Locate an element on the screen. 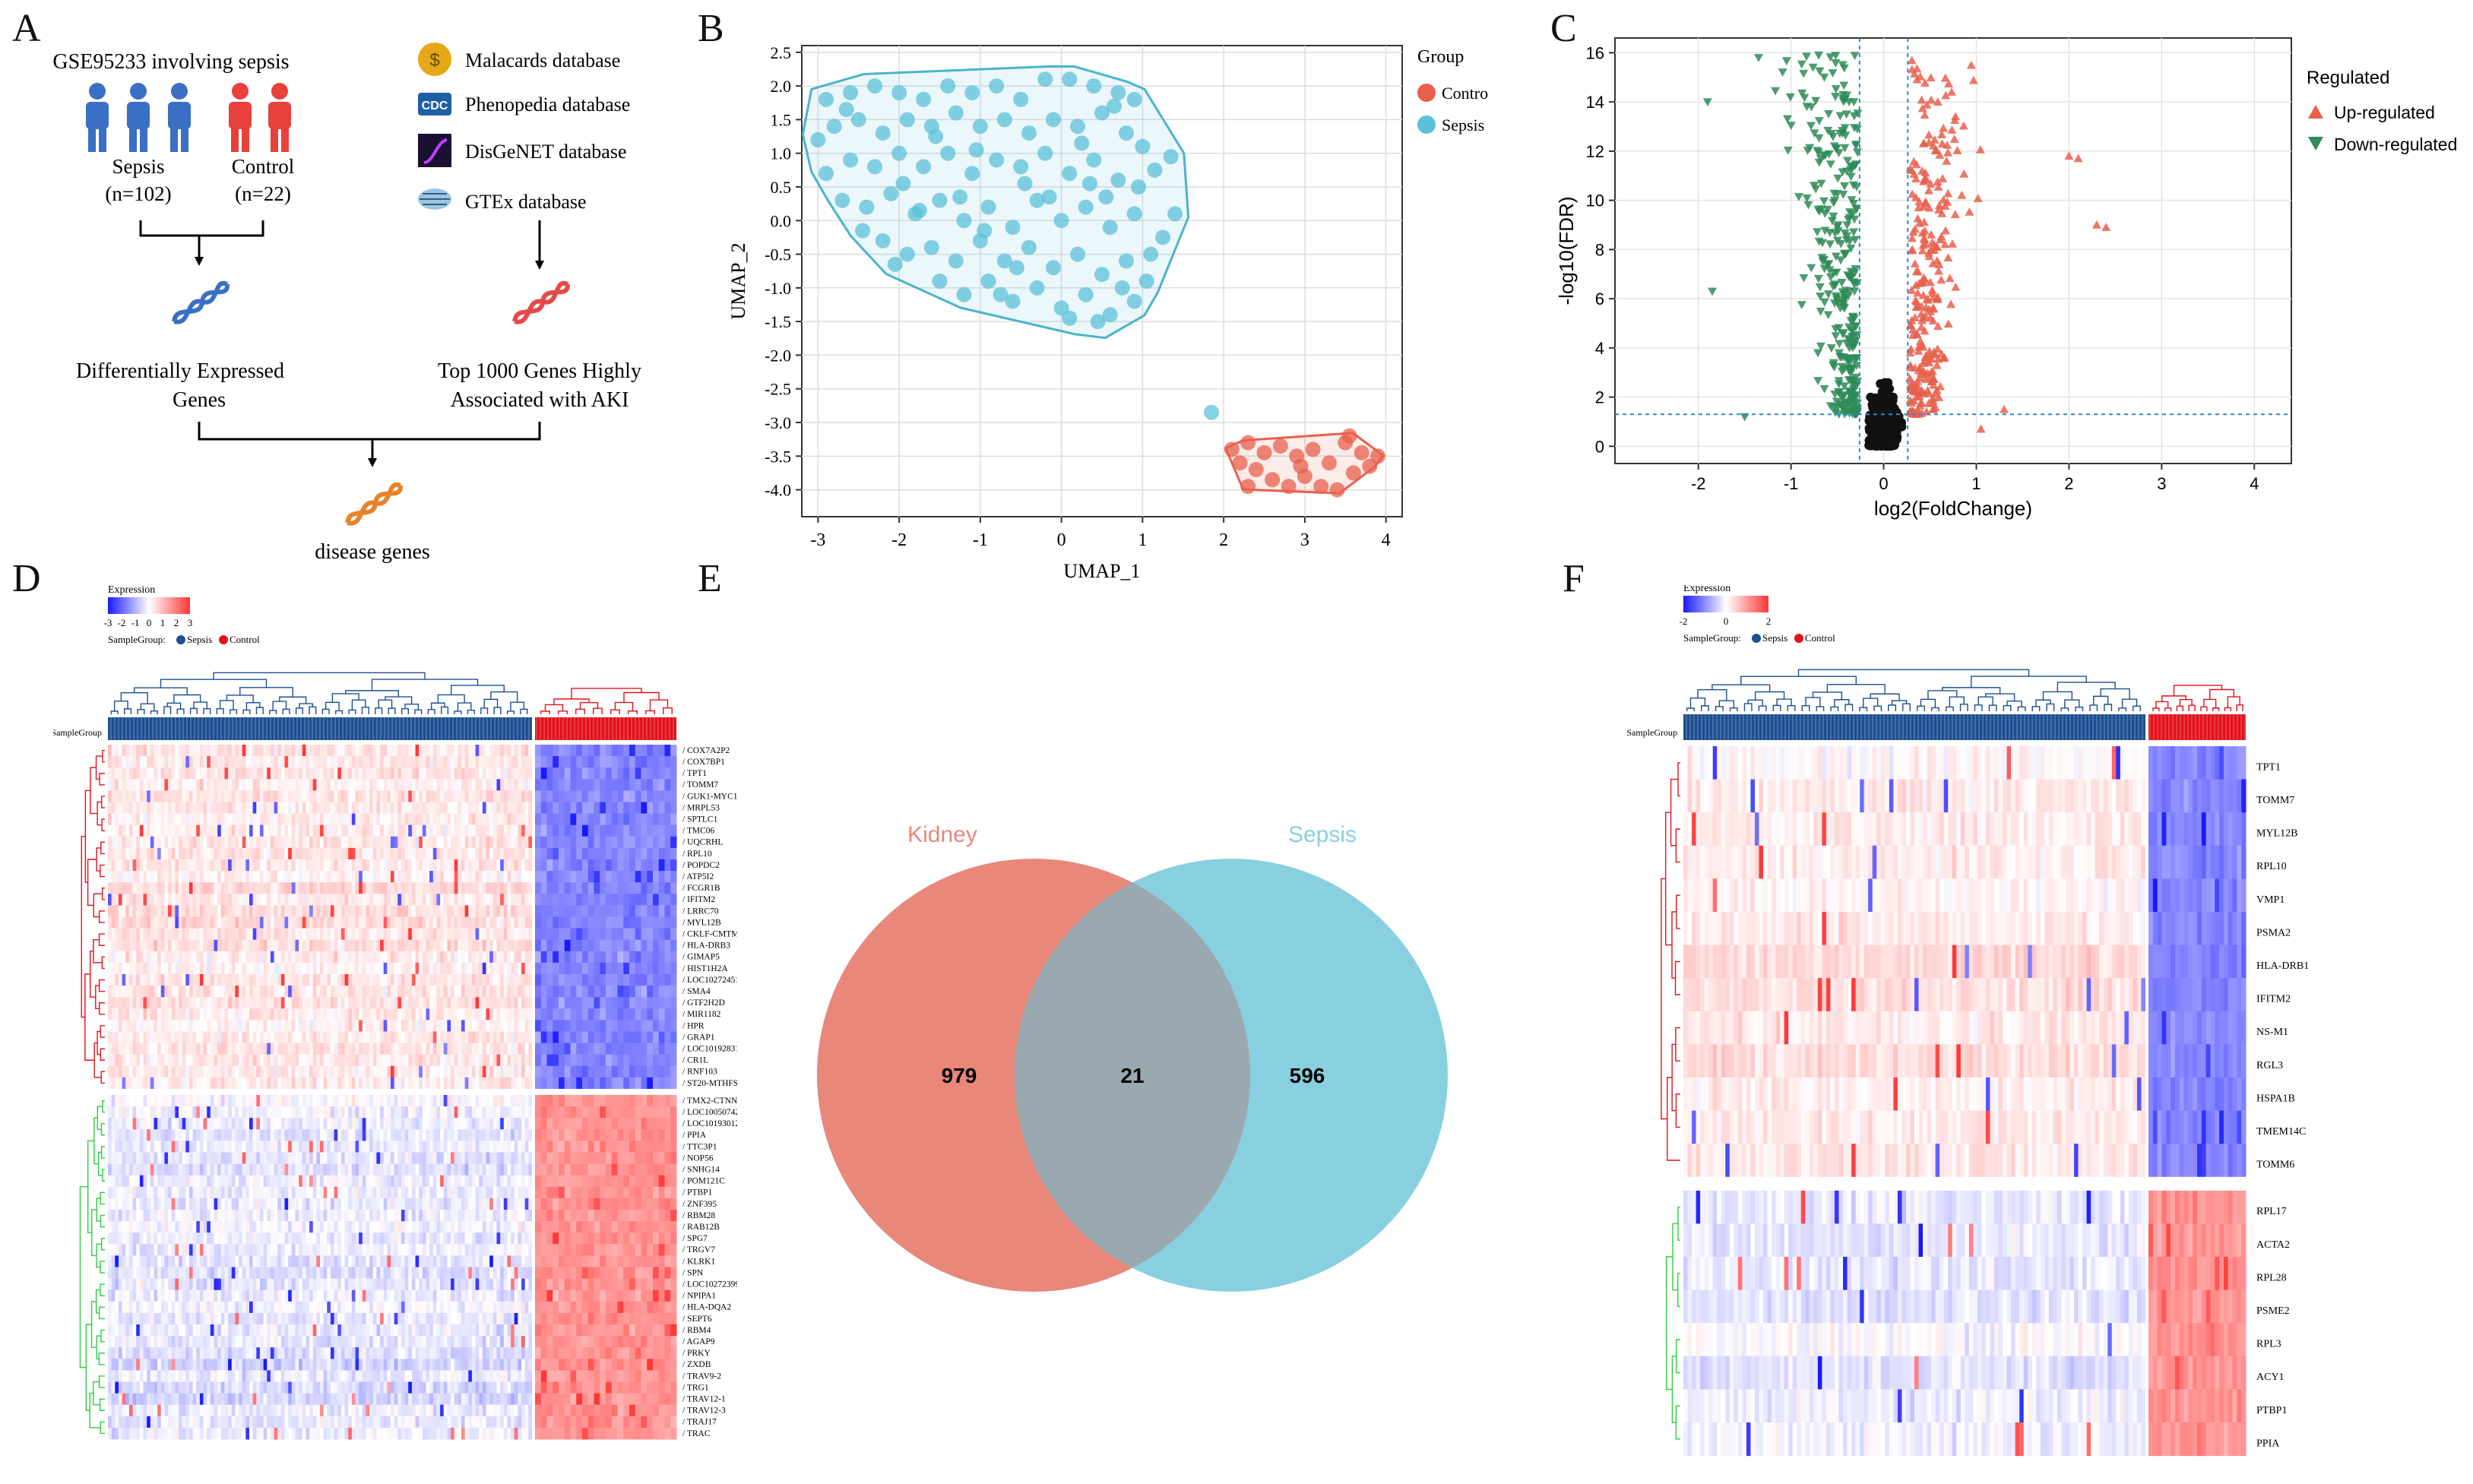 The image size is (2473, 1484). point-contro is located at coordinates (1248, 443).